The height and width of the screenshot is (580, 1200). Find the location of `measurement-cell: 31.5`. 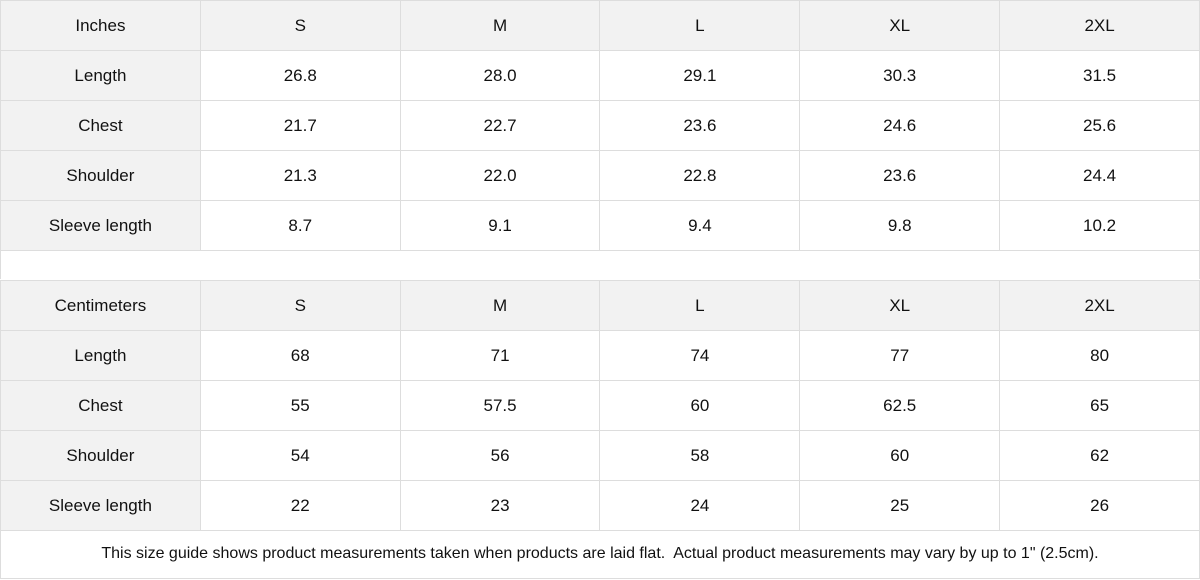

measurement-cell: 31.5 is located at coordinates (1099, 75).